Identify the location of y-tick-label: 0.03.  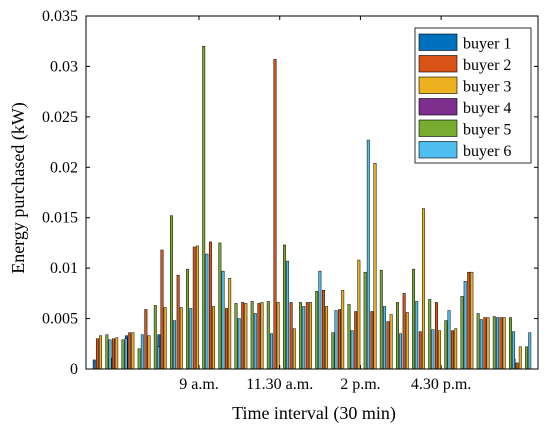
(64, 66).